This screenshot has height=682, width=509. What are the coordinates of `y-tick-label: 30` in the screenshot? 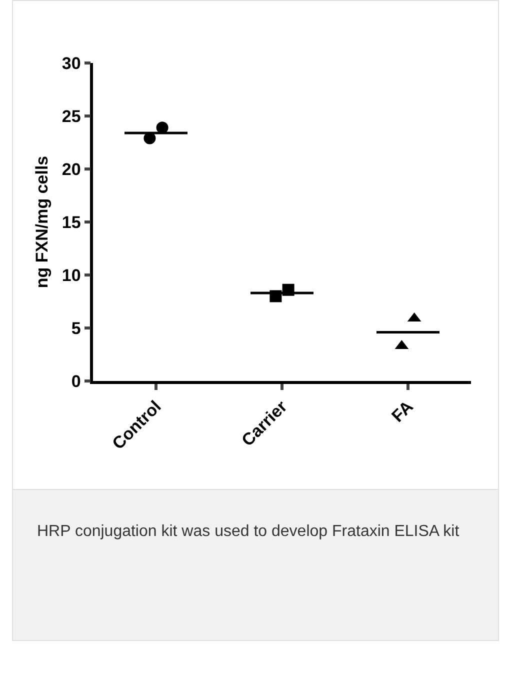 It's located at (71, 63).